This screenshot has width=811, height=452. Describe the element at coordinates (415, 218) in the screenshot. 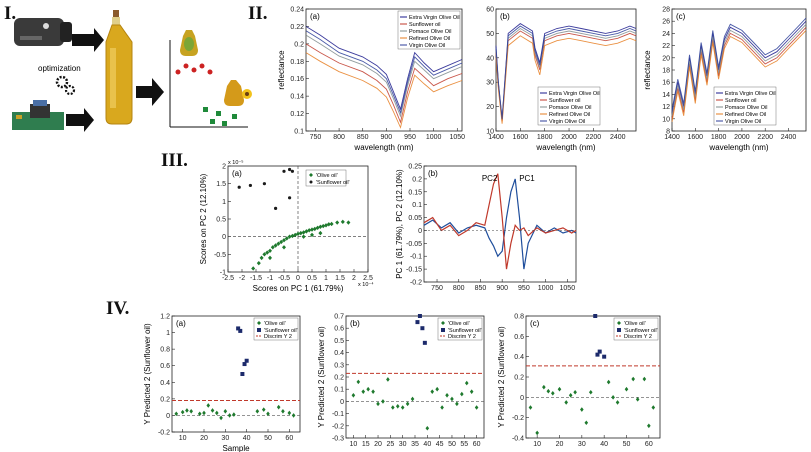

I see `chart-iiib-ytick-label: 0.05` at that location.